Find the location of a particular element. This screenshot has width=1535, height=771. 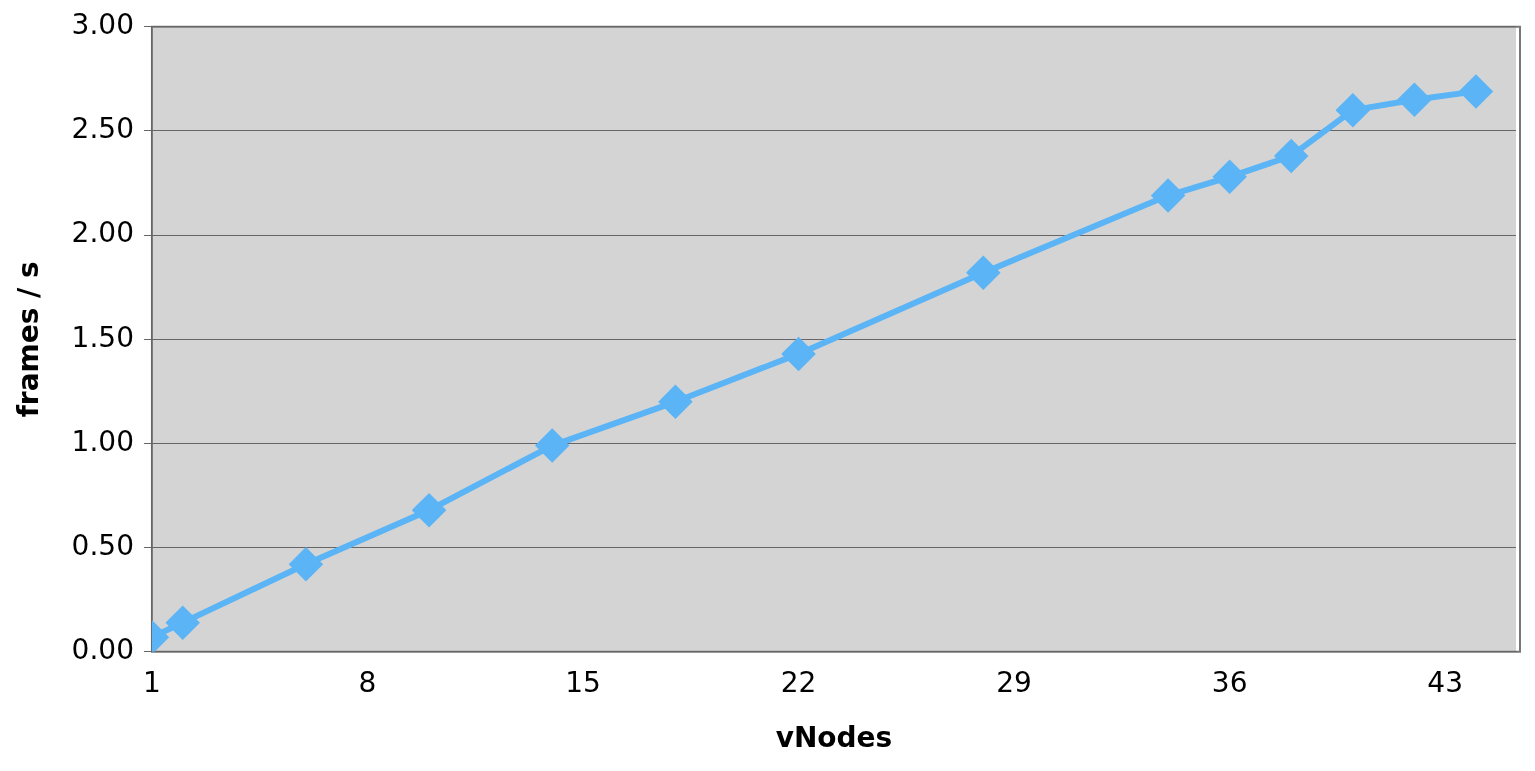

y-tick-label: 1.00 is located at coordinates (102, 441).